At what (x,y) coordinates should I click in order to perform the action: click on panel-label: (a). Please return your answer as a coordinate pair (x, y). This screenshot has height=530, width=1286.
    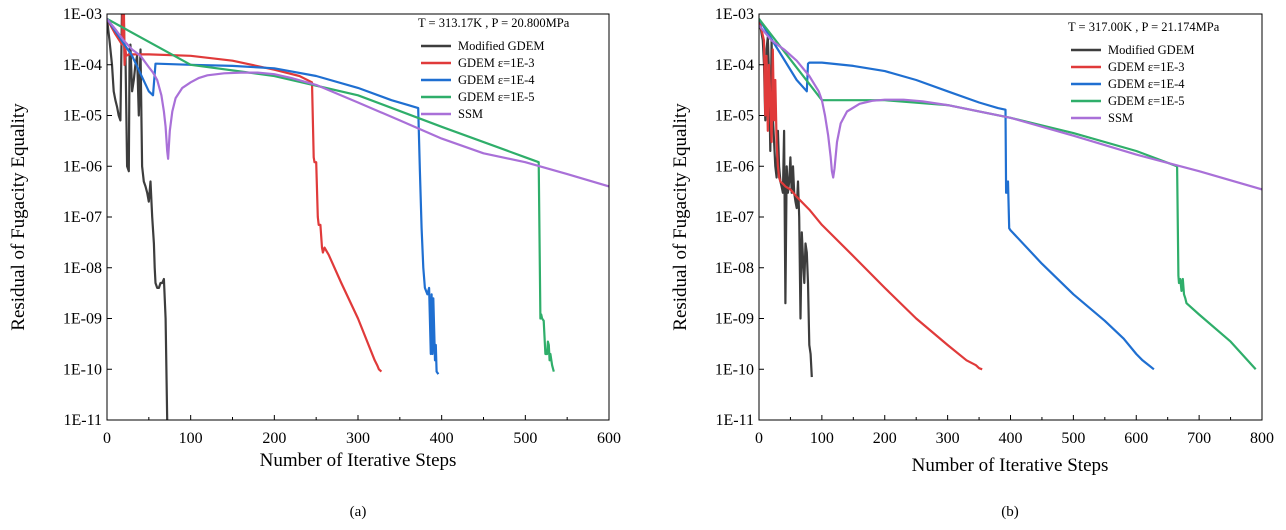
    Looking at the image, I should click on (358, 512).